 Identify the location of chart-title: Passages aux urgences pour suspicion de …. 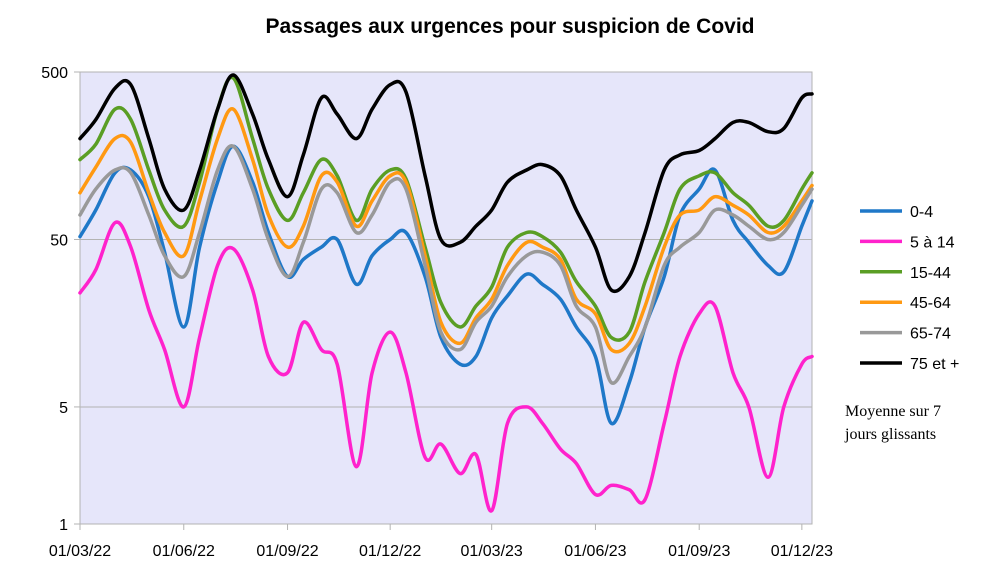
(510, 26).